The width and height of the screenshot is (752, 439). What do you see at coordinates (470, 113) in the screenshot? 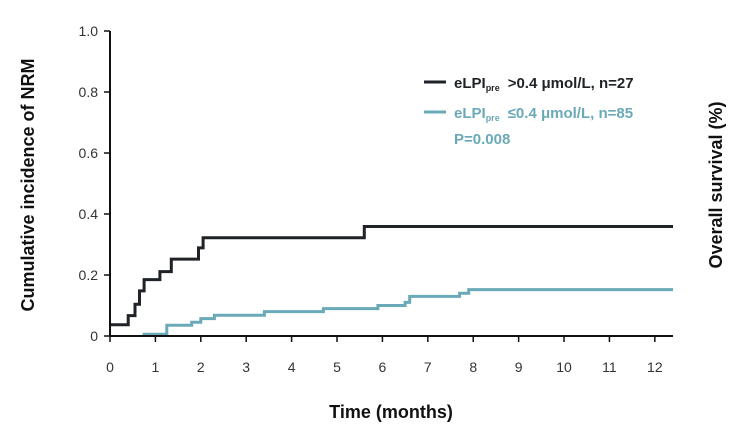
I see `legend-main-low: eLPI` at bounding box center [470, 113].